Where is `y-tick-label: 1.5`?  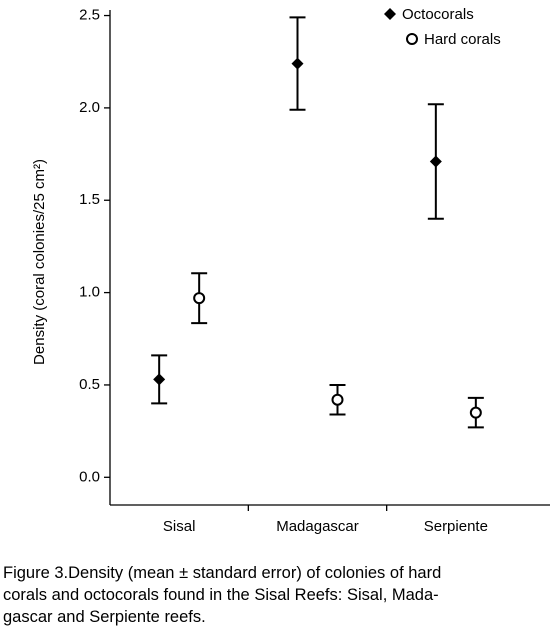
y-tick-label: 1.5 is located at coordinates (89, 199).